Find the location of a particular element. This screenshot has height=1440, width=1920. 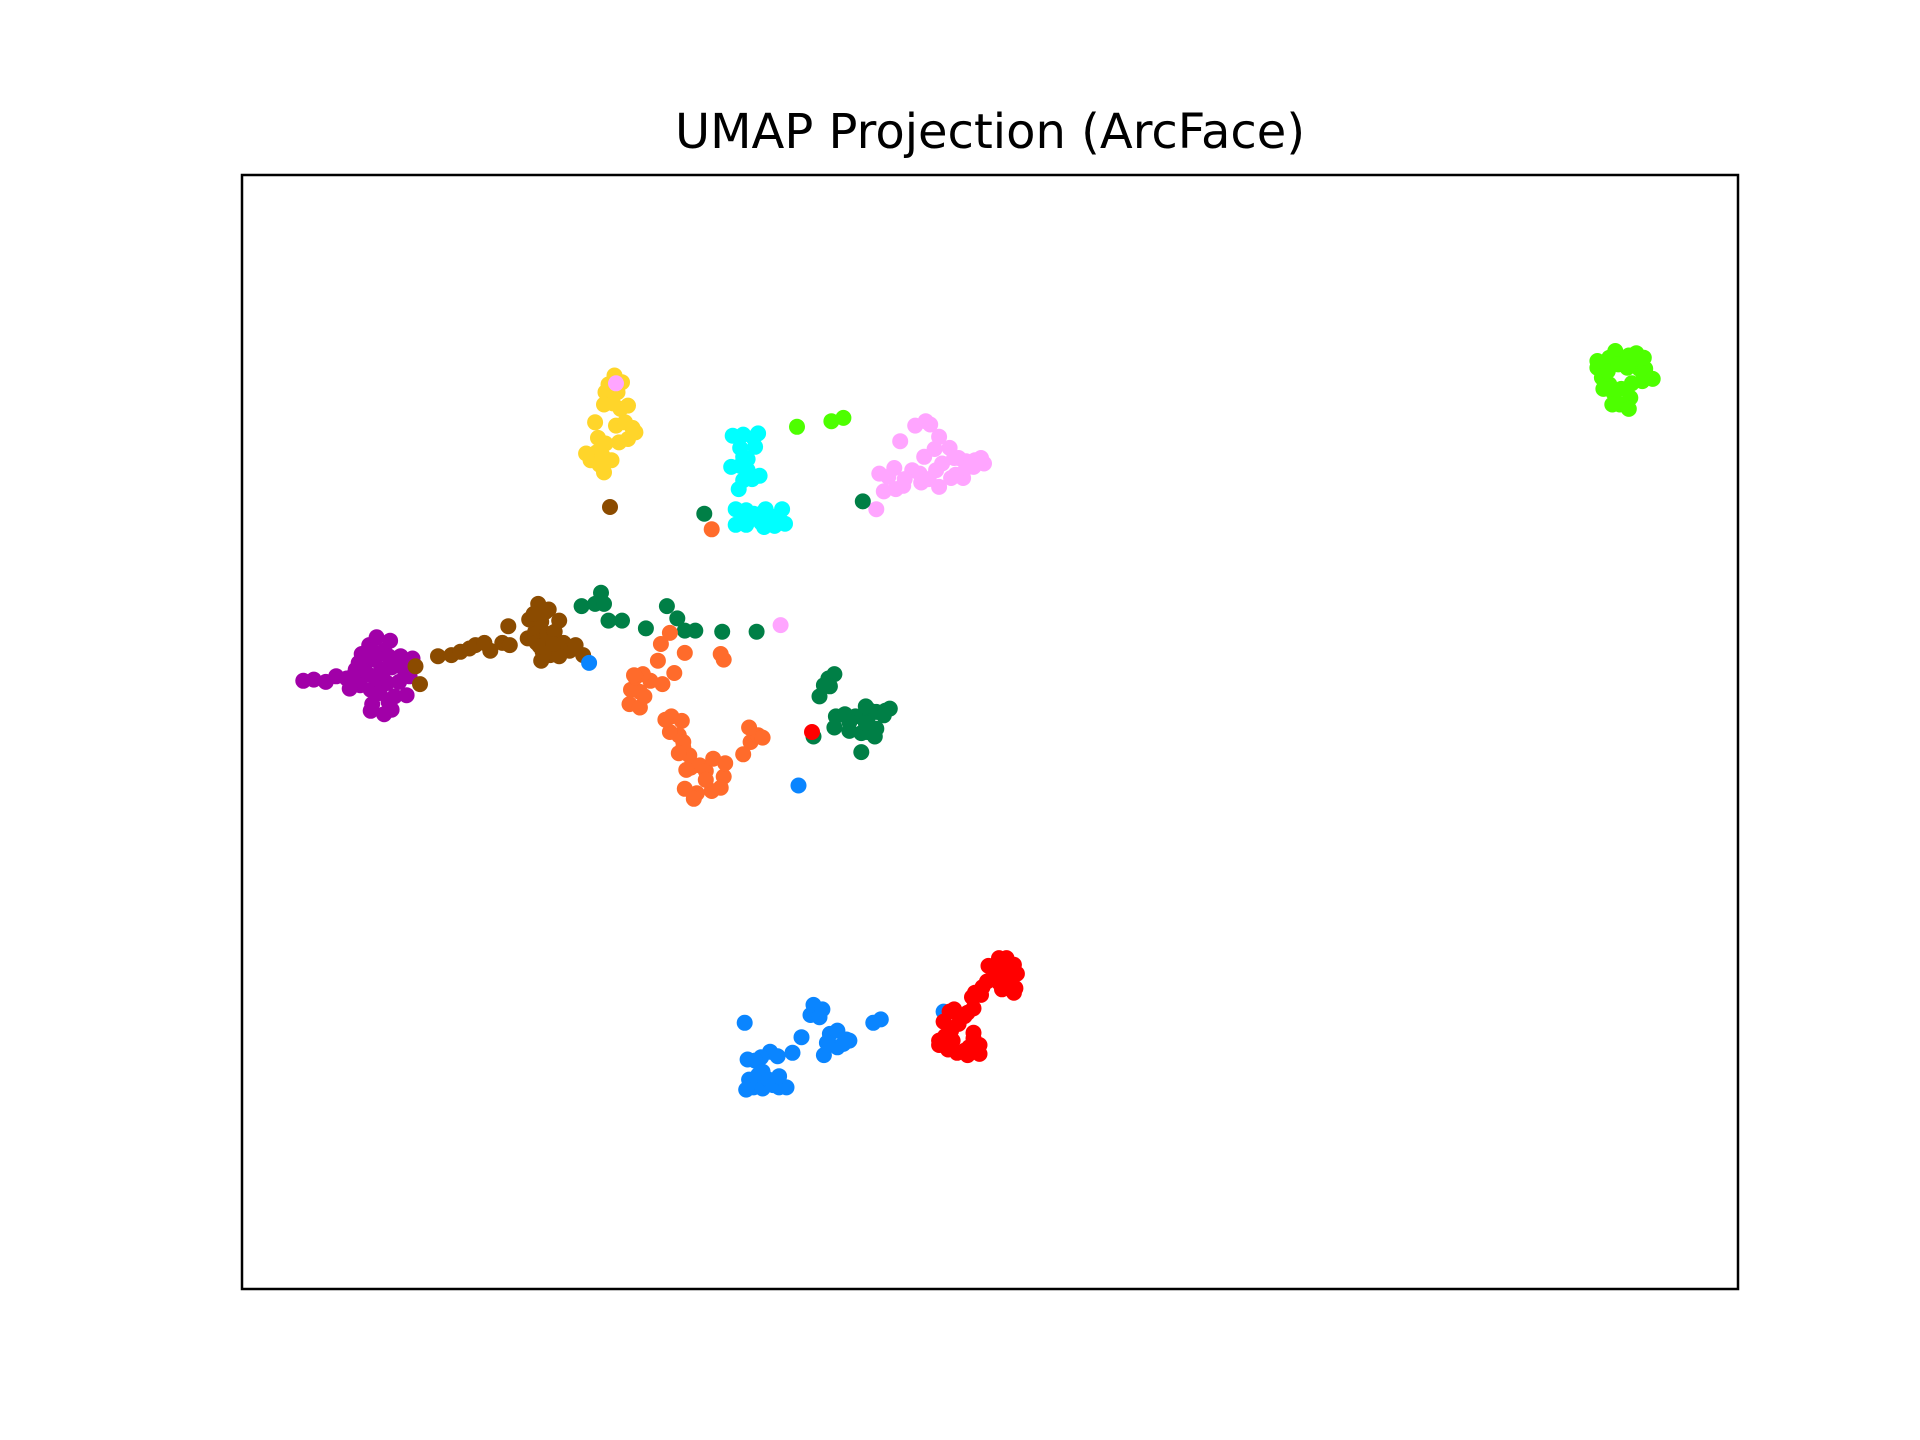

scatter-point-s6-p19 is located at coordinates (819, 696).